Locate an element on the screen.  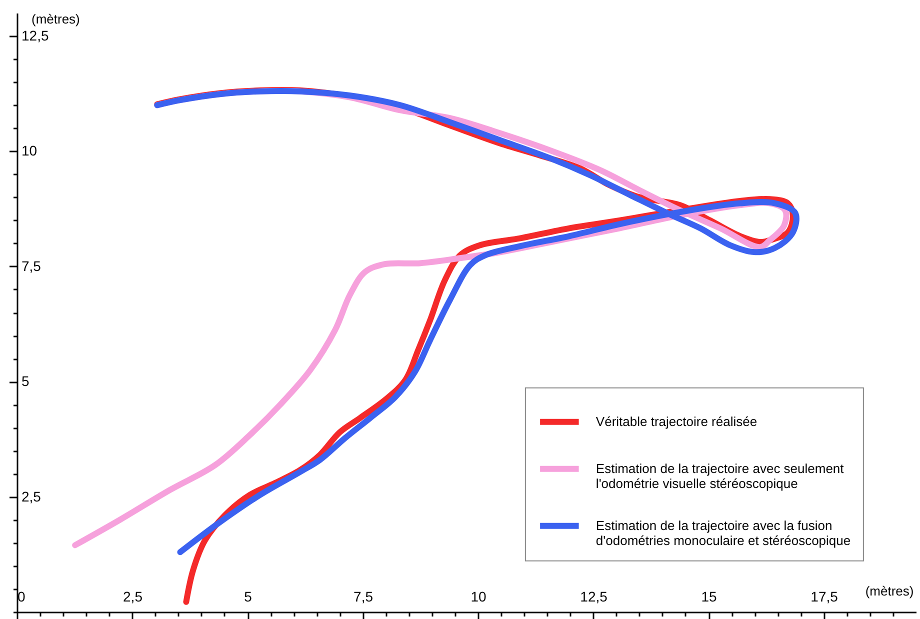
x-tick-label: 5 is located at coordinates (248, 596).